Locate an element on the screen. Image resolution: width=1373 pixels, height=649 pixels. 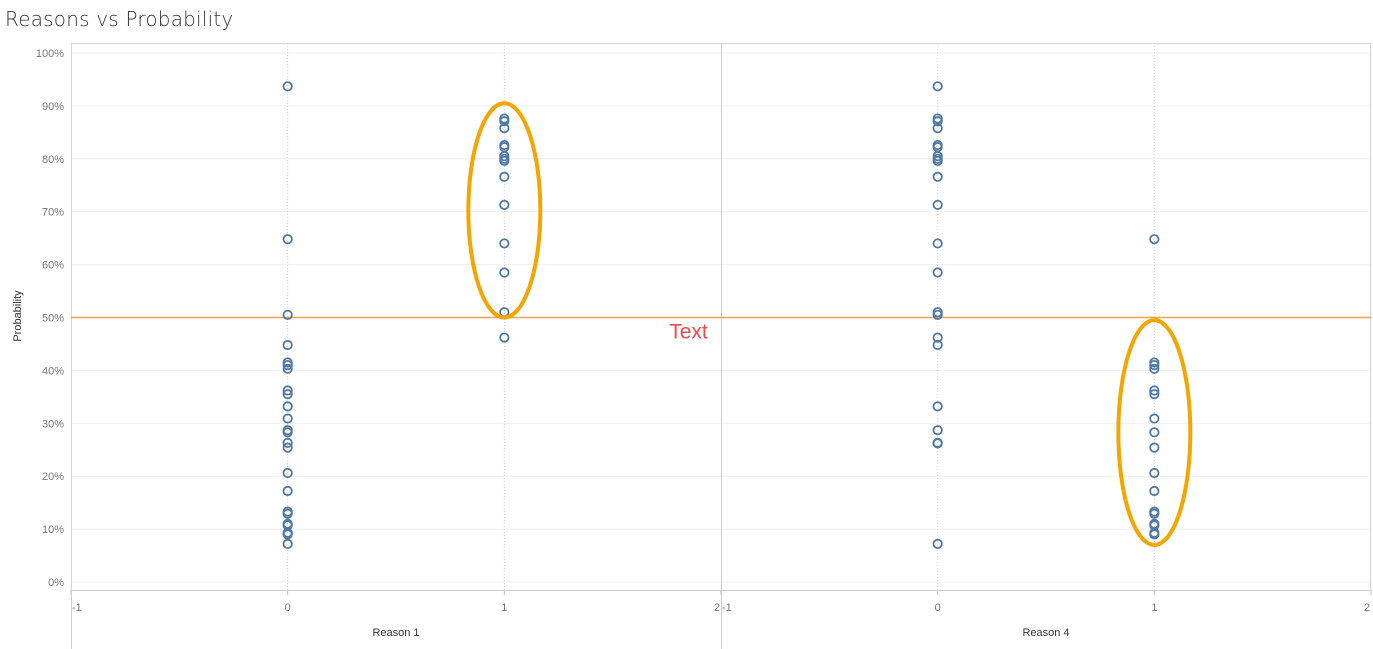
y-tick-label: 10% is located at coordinates (53, 530).